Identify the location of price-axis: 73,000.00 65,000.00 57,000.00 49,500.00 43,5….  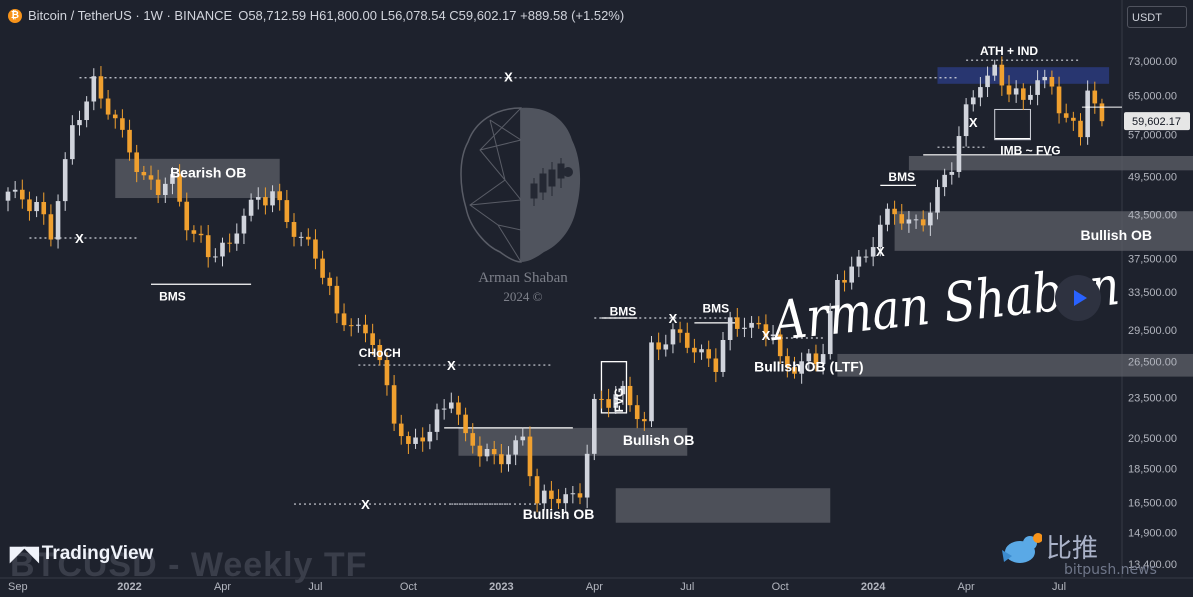
(1157, 313).